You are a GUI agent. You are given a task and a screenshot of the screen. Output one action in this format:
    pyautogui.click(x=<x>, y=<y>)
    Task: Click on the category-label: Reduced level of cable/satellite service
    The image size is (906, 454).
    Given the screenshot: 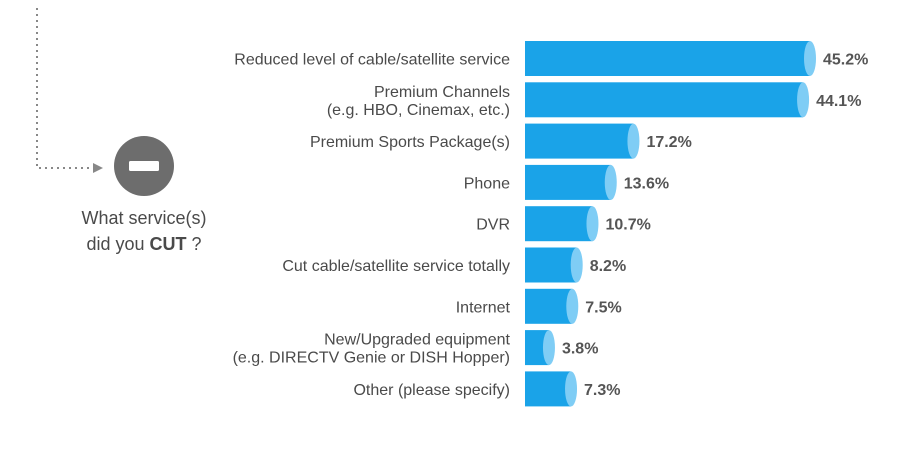 What is the action you would take?
    pyautogui.click(x=372, y=60)
    